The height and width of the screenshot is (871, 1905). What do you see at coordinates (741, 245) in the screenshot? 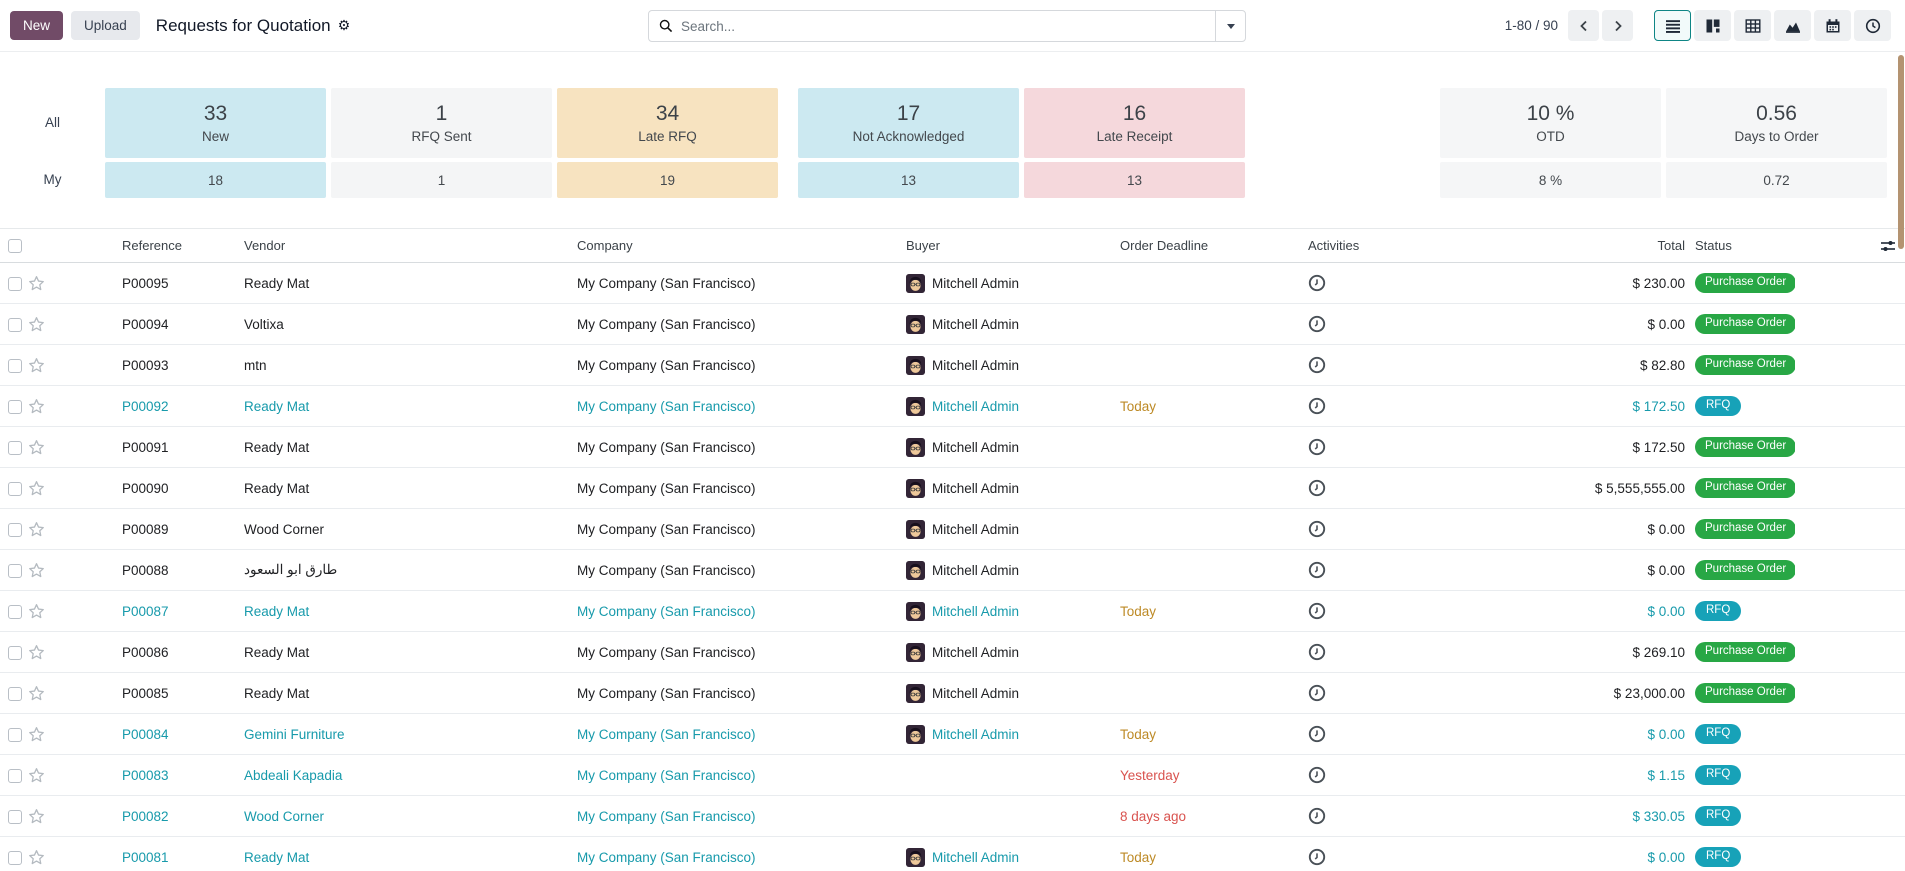
I see `column-header-company: Company` at bounding box center [741, 245].